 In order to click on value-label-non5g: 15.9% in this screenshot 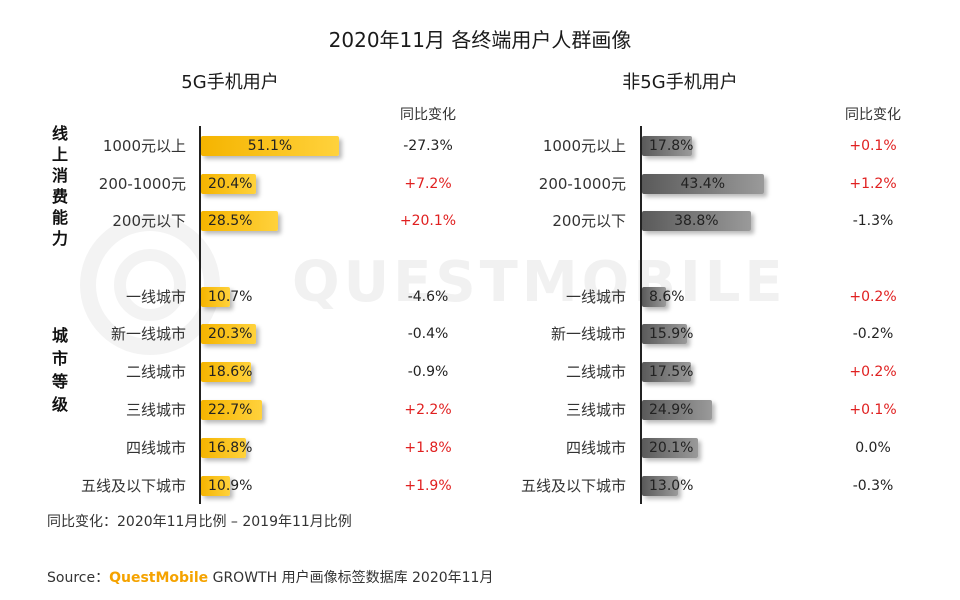, I will do `click(671, 334)`.